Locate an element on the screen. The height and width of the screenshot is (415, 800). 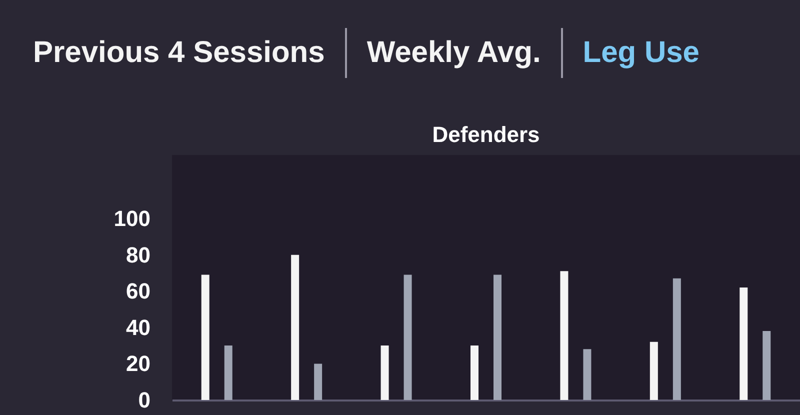
y-tick-label: 100 is located at coordinates (132, 219).